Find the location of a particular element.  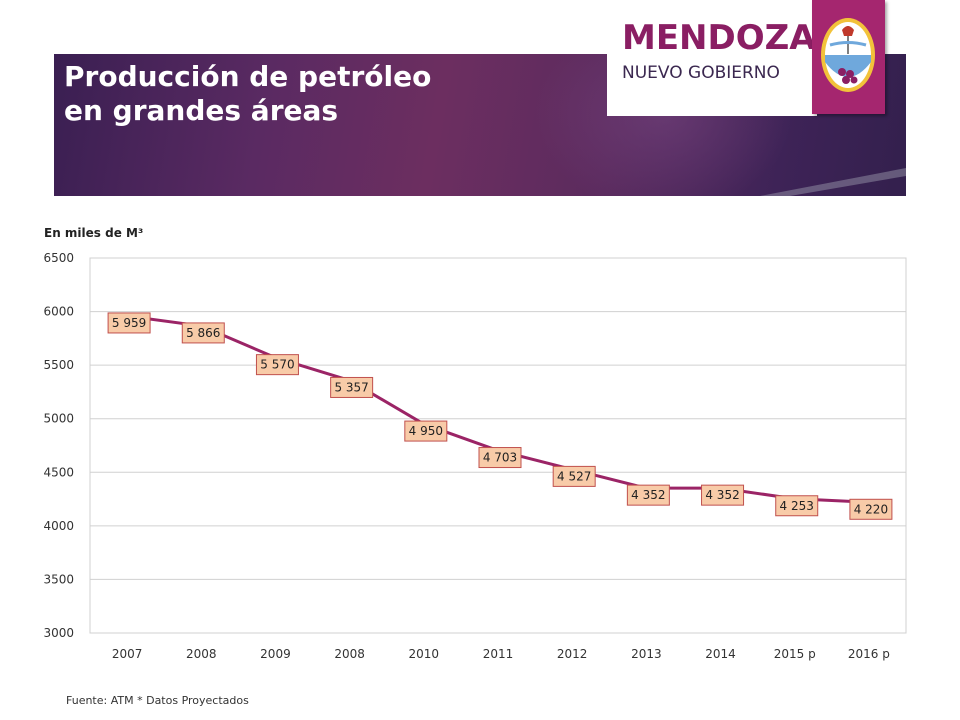

title-line-1: Producción de petróleo is located at coordinates (248, 76).